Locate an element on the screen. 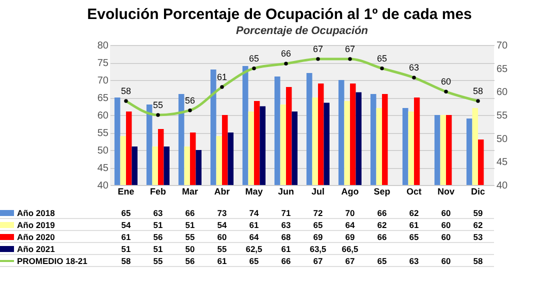  data-label: 59 is located at coordinates (478, 212).